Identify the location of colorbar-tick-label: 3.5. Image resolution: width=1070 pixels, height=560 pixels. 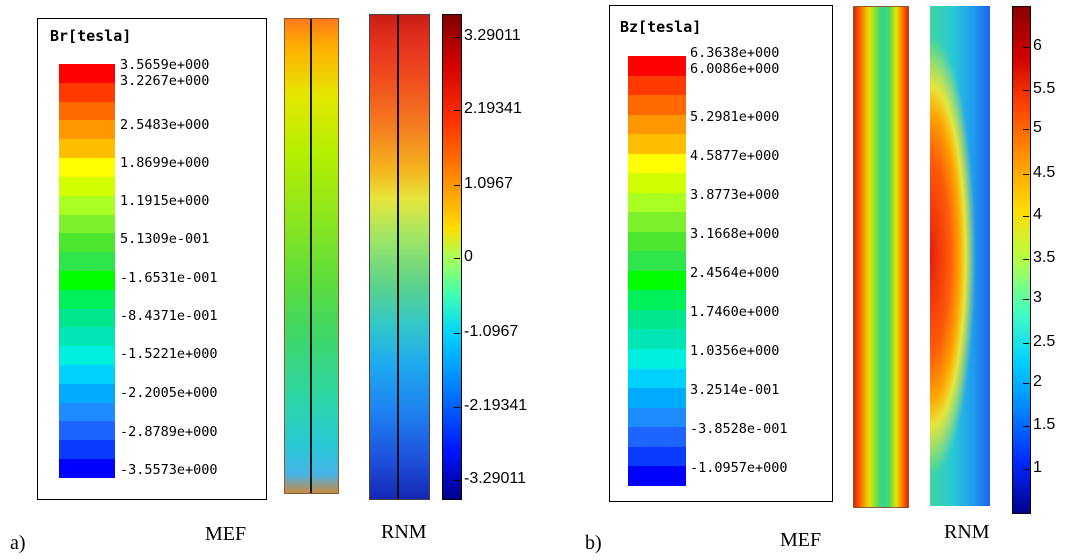
(1044, 257).